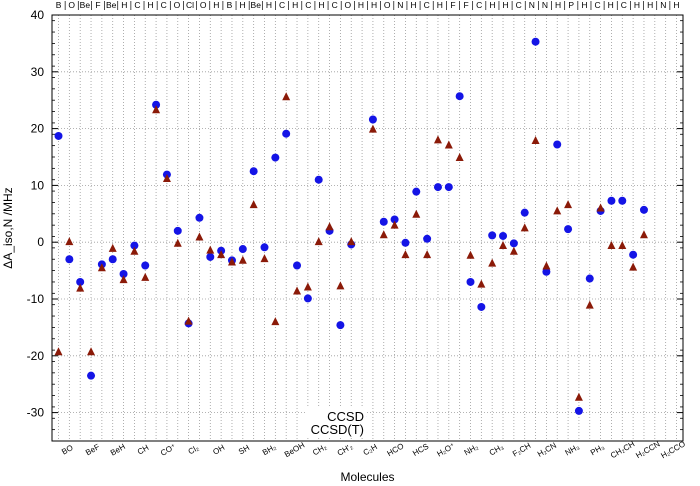 This screenshot has width=700, height=486. What do you see at coordinates (38, 129) in the screenshot?
I see `y-tick-label: 20` at bounding box center [38, 129].